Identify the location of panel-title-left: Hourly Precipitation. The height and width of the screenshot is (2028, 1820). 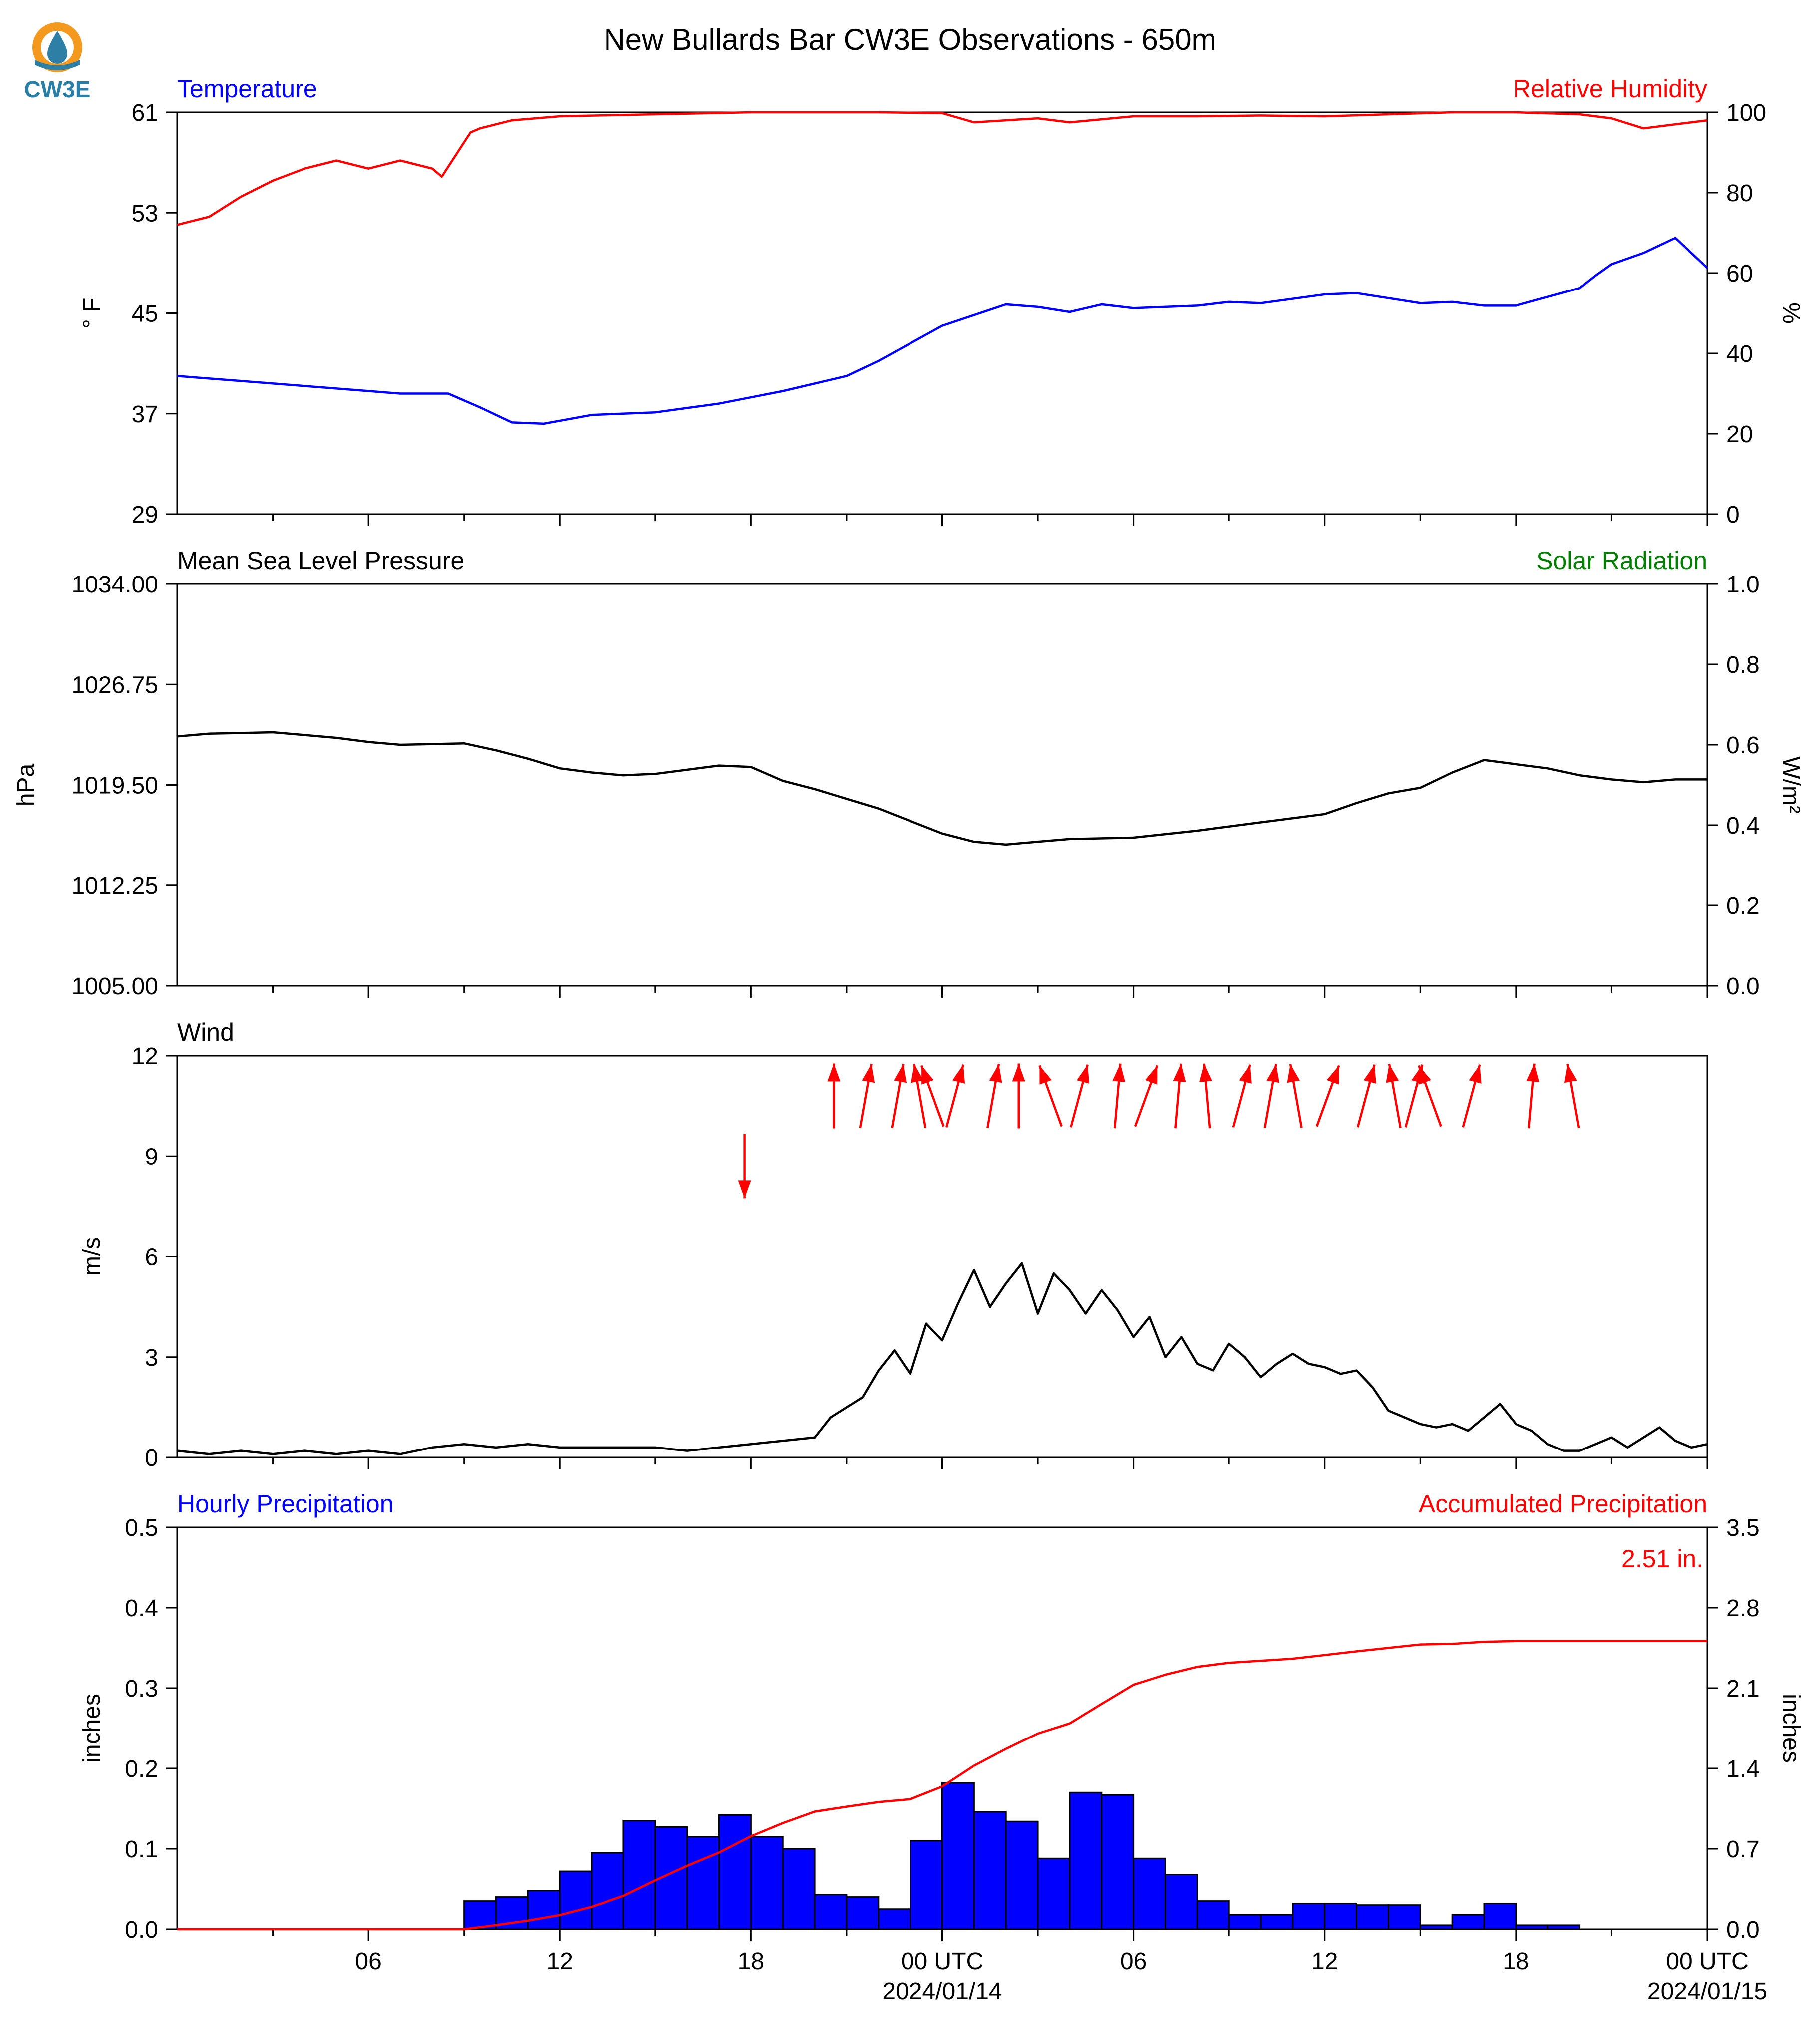
(285, 1504).